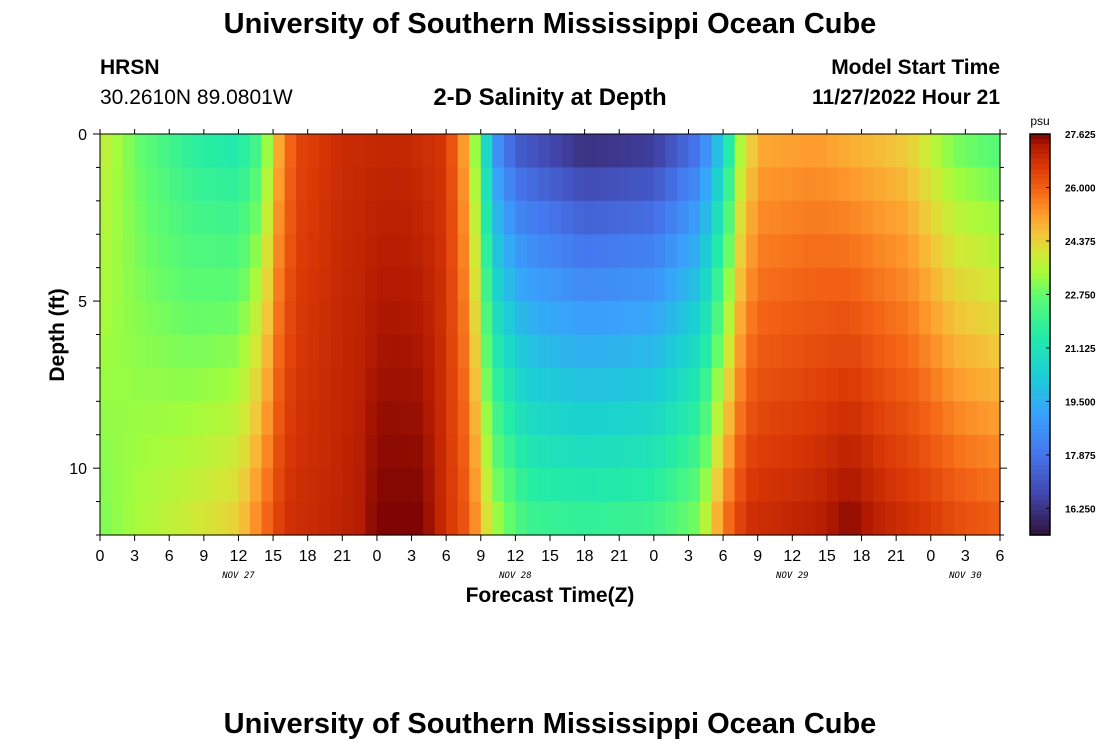 The image size is (1100, 750). I want to click on x-tick-label: 15, so click(827, 556).